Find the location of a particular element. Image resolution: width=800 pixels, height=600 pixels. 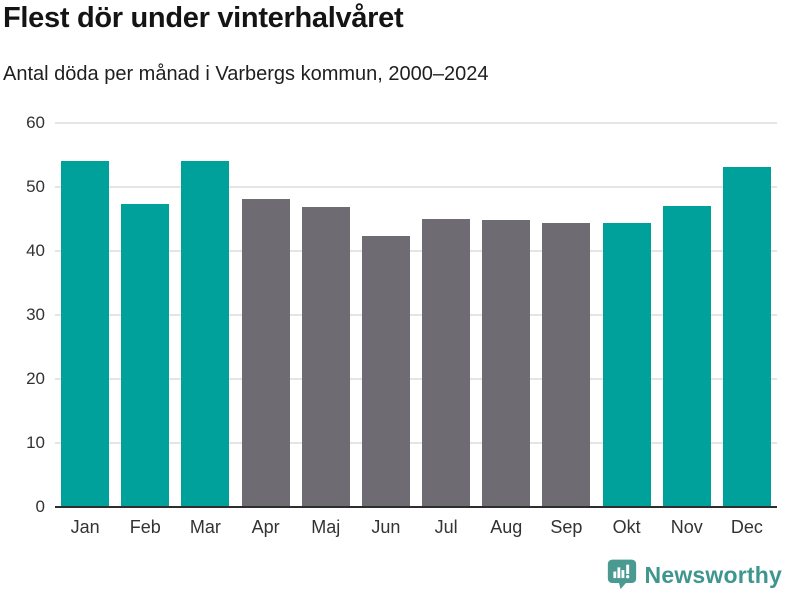

brand-footer: Newsworthy is located at coordinates (694, 575).